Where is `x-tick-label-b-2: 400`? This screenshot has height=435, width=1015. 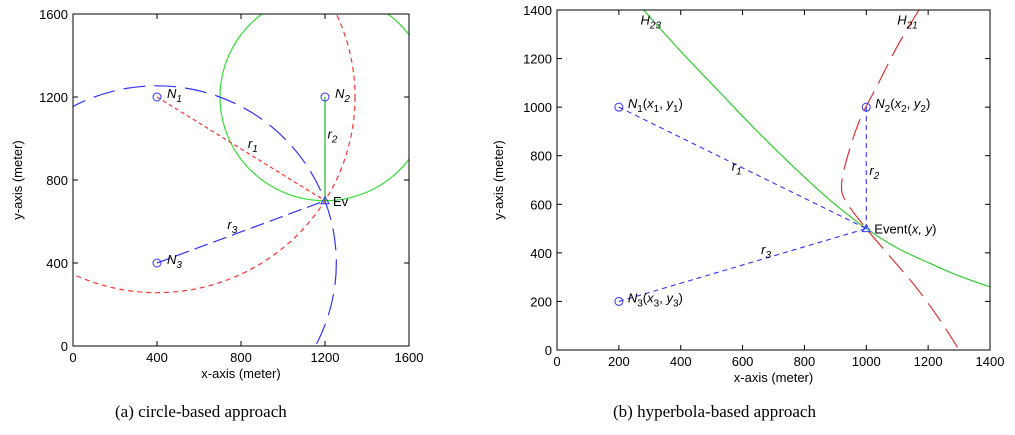
x-tick-label-b-2: 400 is located at coordinates (681, 361).